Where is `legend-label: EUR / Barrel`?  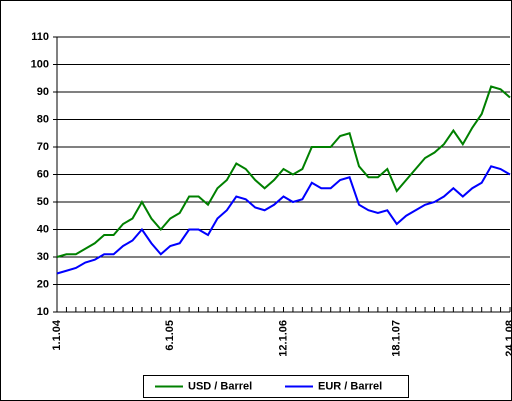 legend-label: EUR / Barrel is located at coordinates (350, 386).